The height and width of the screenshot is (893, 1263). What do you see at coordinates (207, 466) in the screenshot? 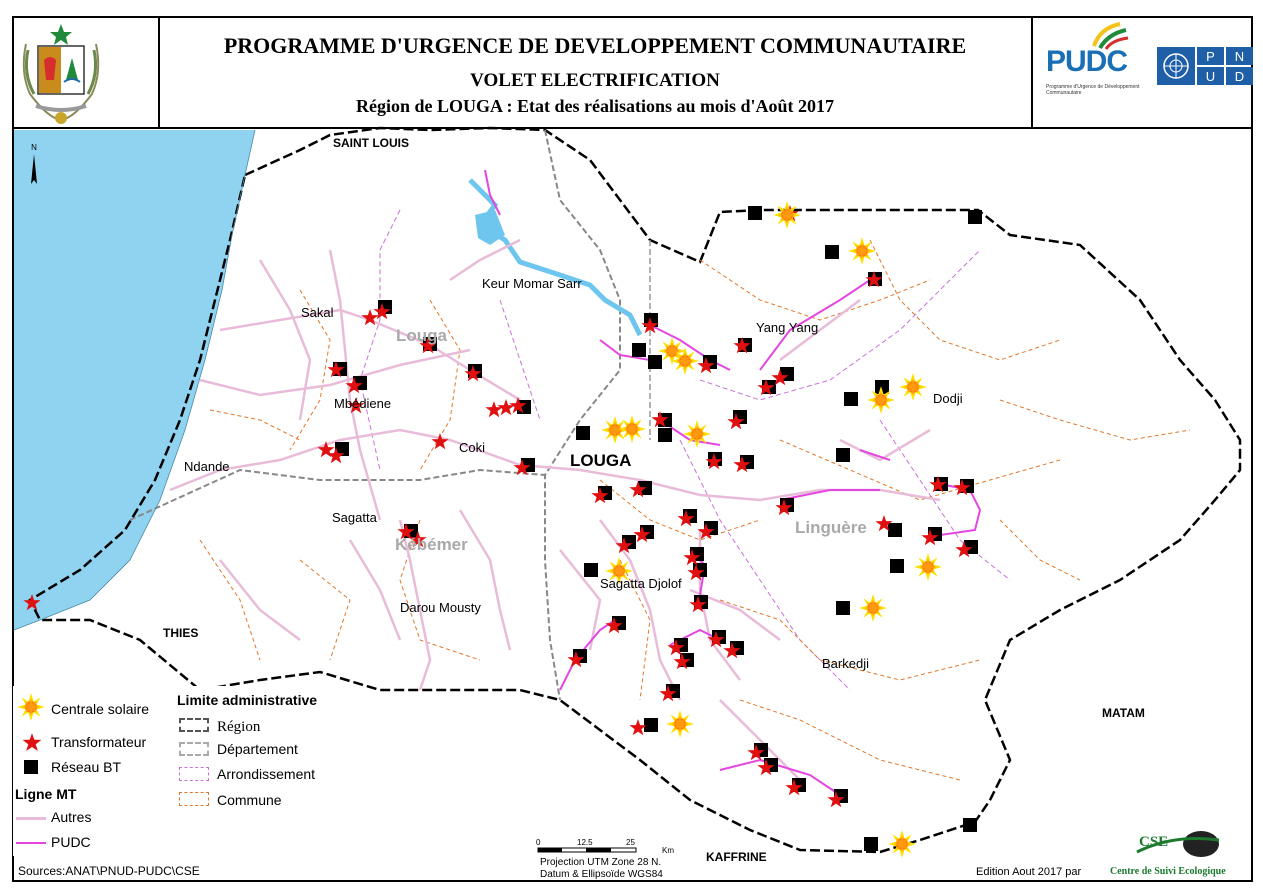
I see `label-ndande: Ndande` at bounding box center [207, 466].